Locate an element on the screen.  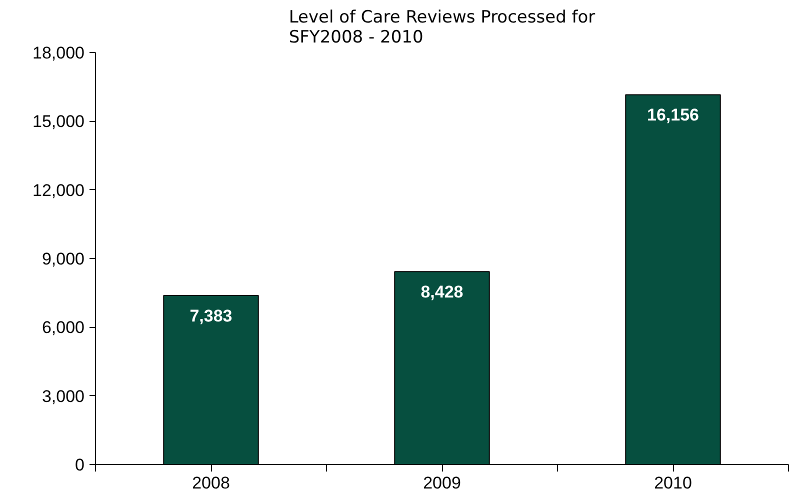
y-tick-label: 12,000 is located at coordinates (58, 190).